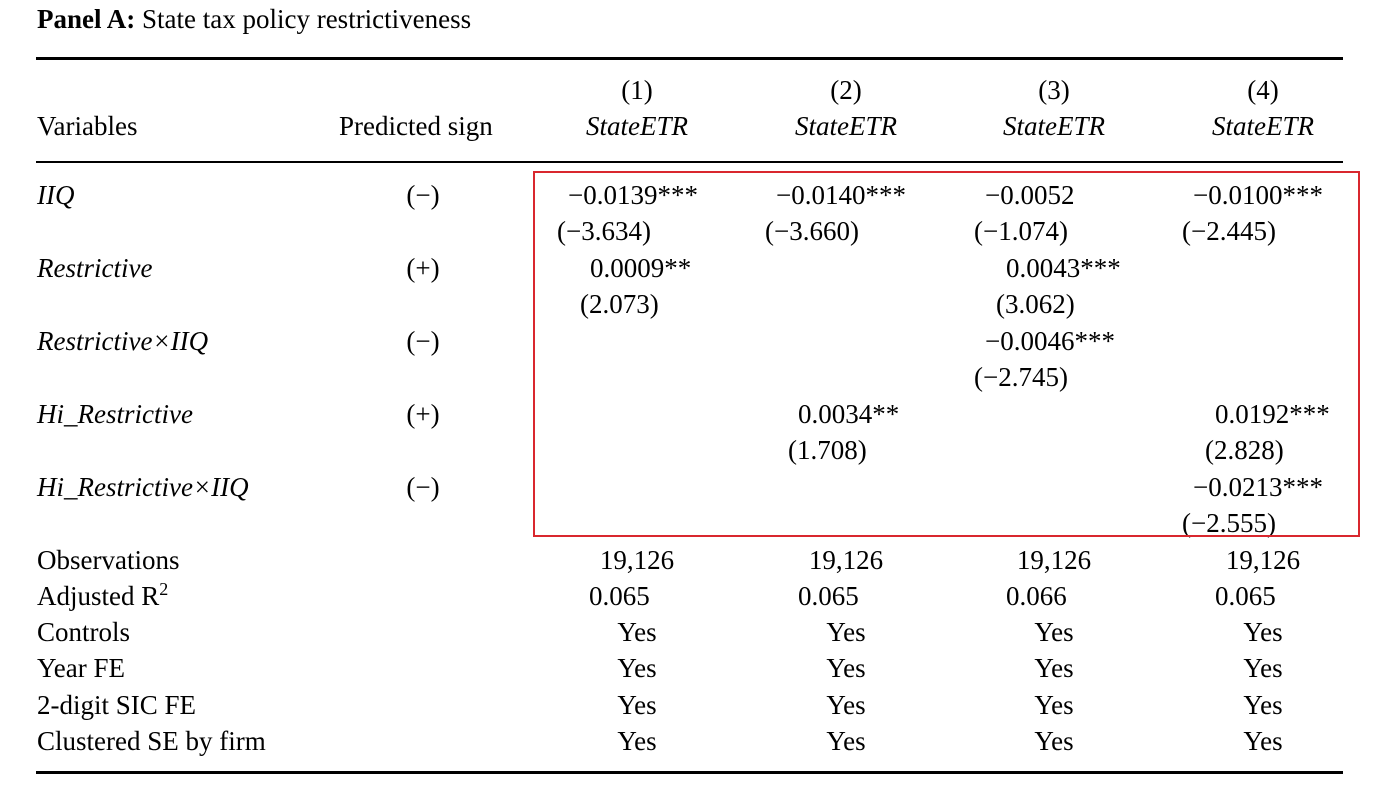 This screenshot has height=785, width=1391. Describe the element at coordinates (849, 414) in the screenshot. I see `coef-hi-restrictive-col-2: 0.0034**` at that location.